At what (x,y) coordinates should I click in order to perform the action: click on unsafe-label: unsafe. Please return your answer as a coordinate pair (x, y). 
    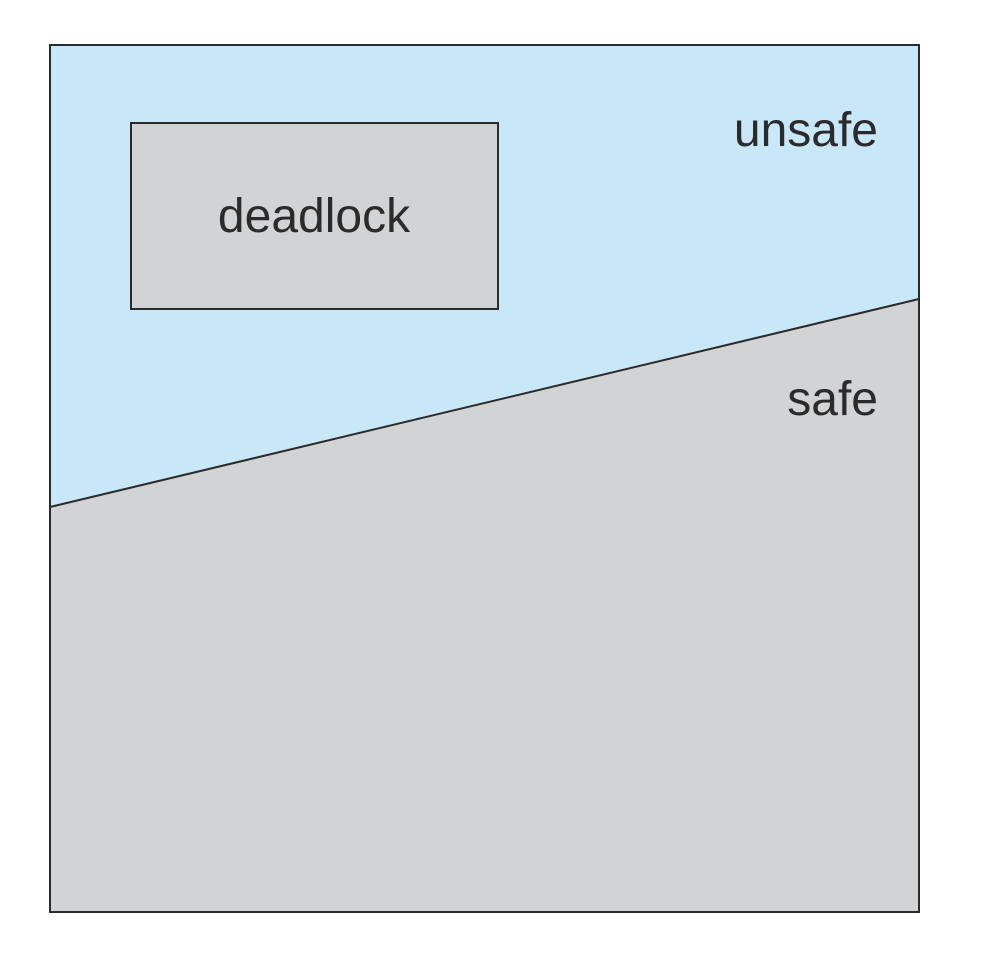
    Looking at the image, I should click on (806, 130).